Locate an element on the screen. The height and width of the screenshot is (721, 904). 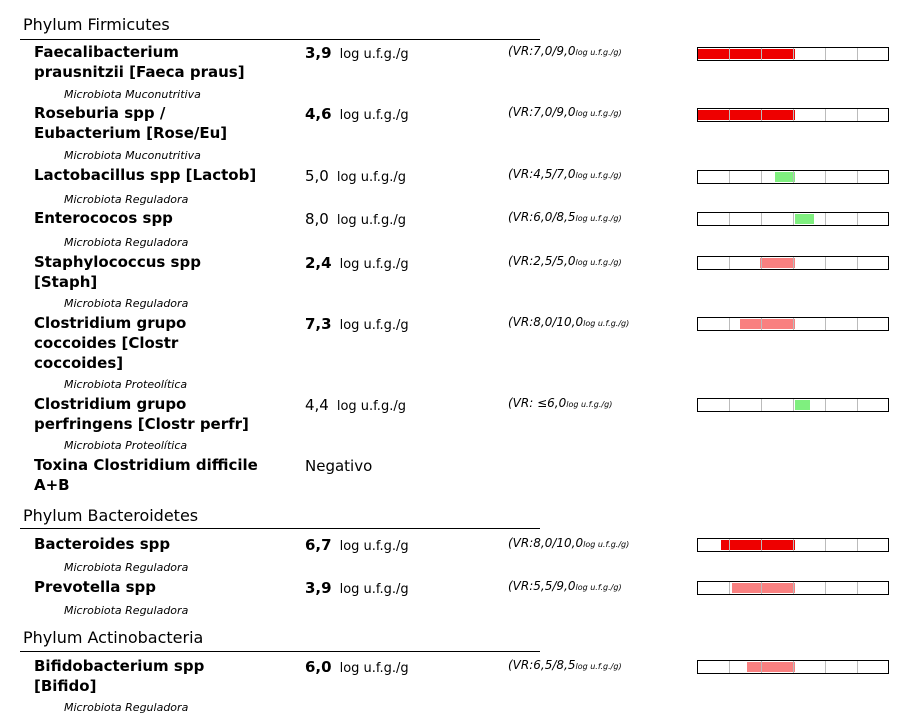
result-value: Negativo is located at coordinates (339, 466).